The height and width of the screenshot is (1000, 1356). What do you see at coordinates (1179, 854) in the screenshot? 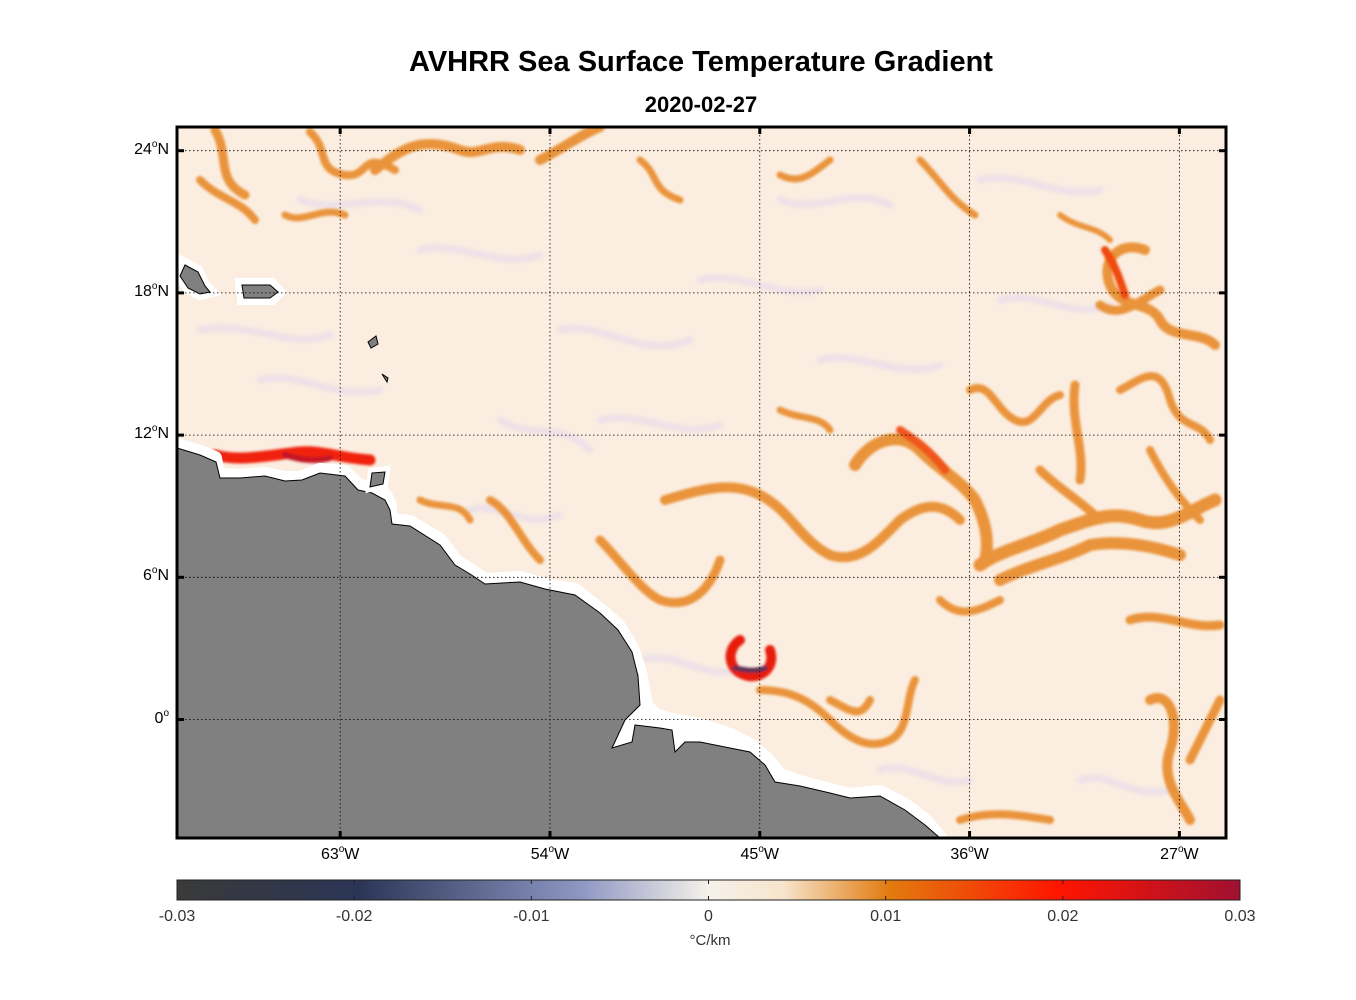
I see `longitude-tick-label: 27oW` at bounding box center [1179, 854].